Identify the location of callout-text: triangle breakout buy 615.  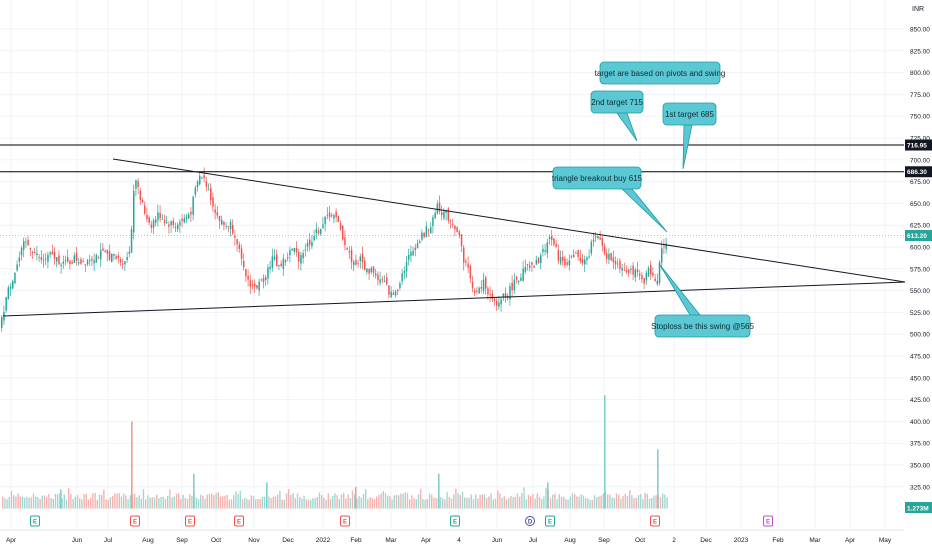
(597, 178).